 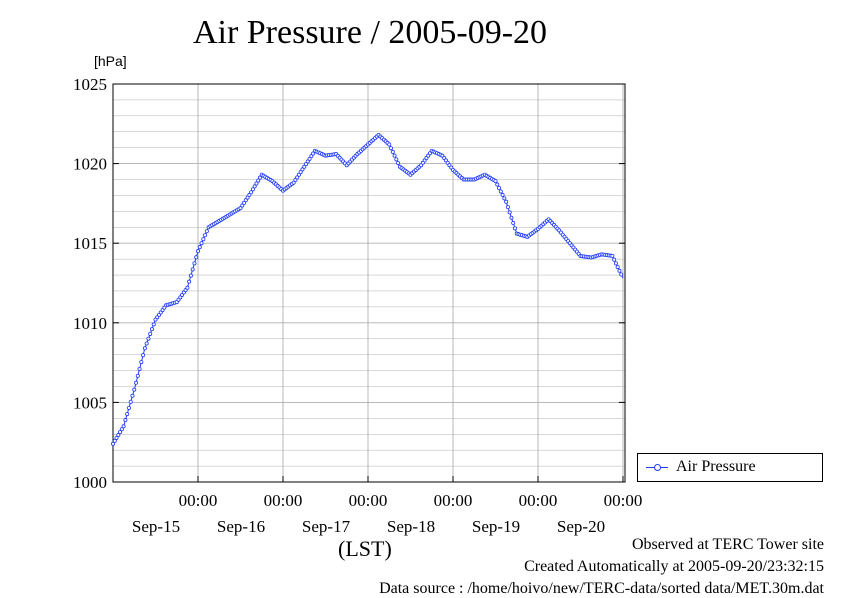 What do you see at coordinates (241, 526) in the screenshot?
I see `x-tick-date: Sep-16` at bounding box center [241, 526].